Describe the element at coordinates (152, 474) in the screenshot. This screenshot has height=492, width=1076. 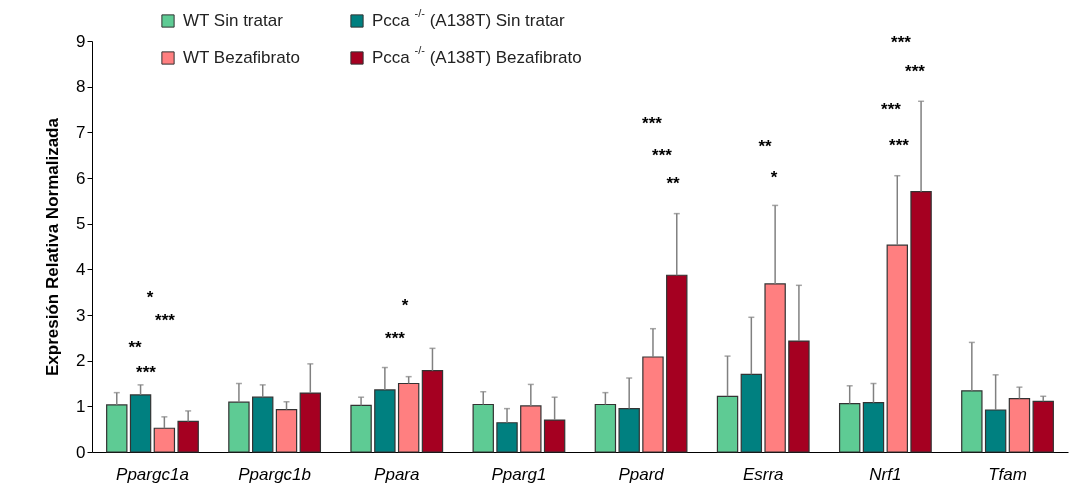
I see `x-tick-label: Ppargc1a` at that location.